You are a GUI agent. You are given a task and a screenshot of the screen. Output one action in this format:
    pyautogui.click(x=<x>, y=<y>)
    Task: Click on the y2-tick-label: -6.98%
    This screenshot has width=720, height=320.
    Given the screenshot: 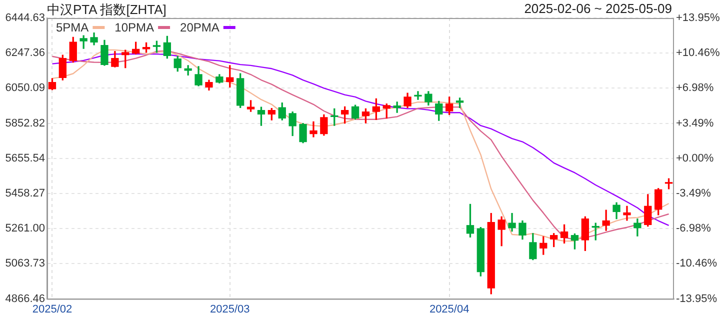 What is the action you would take?
    pyautogui.click(x=694, y=228)
    